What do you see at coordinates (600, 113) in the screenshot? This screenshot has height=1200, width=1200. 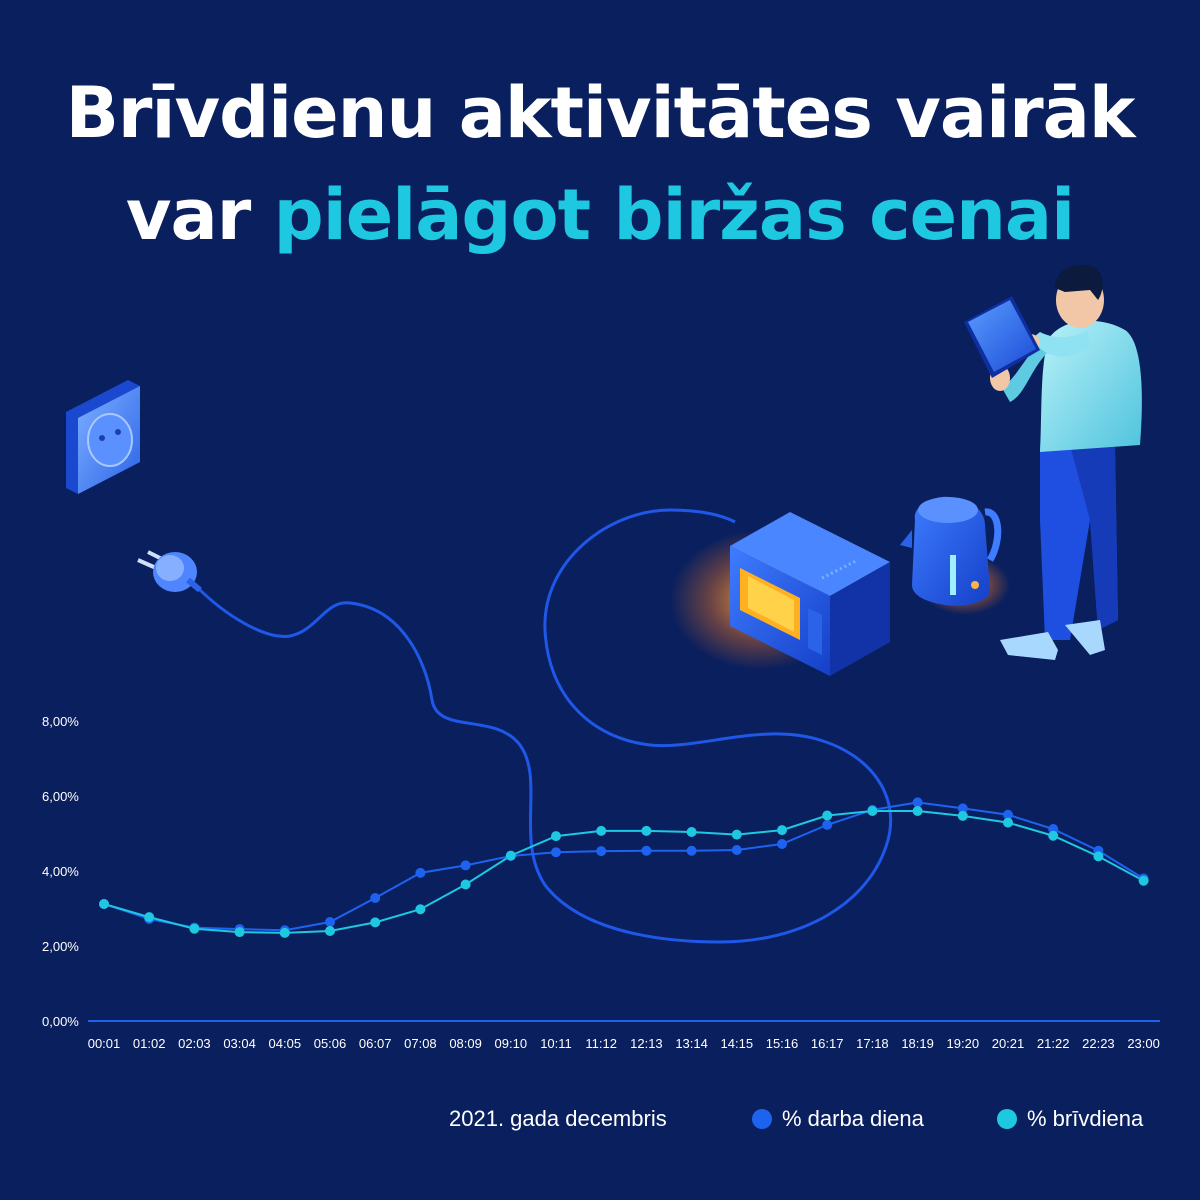 I see `title-line-1: Brīvdienu aktivitātes vairāk` at bounding box center [600, 113].